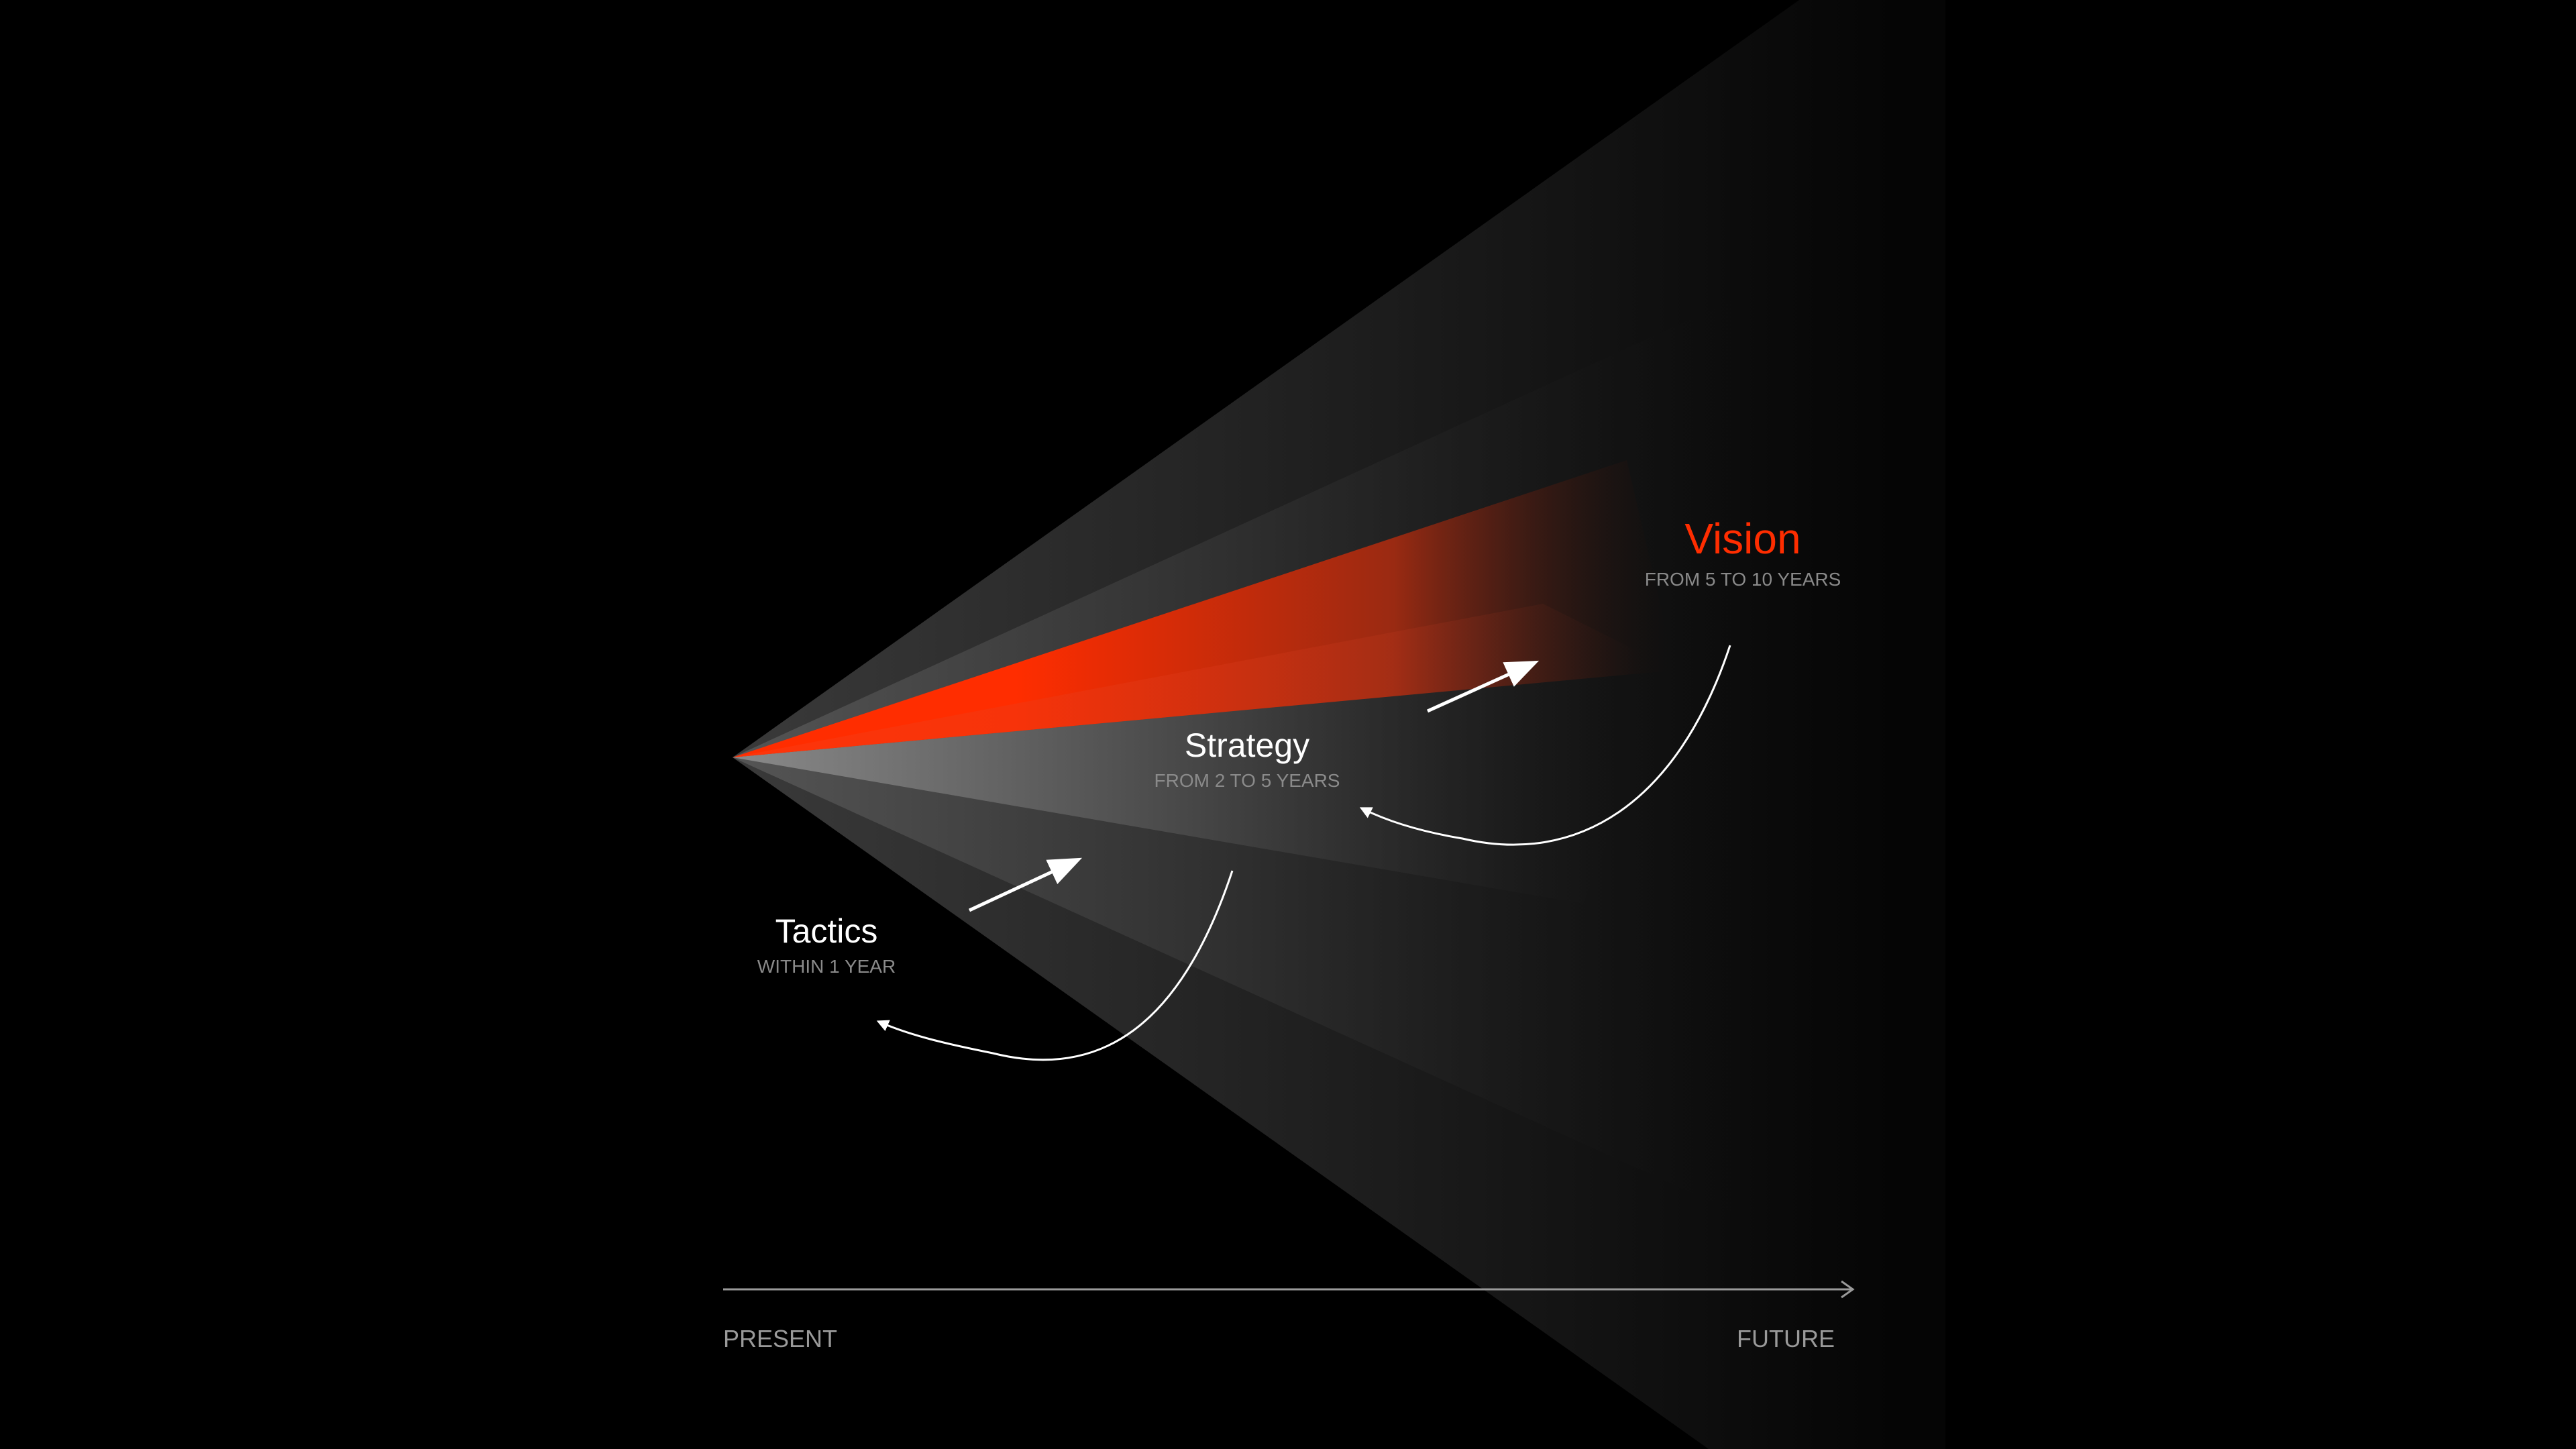 The height and width of the screenshot is (1449, 2576). What do you see at coordinates (1786, 1338) in the screenshot?
I see `axis-end-label: FUTURE` at bounding box center [1786, 1338].